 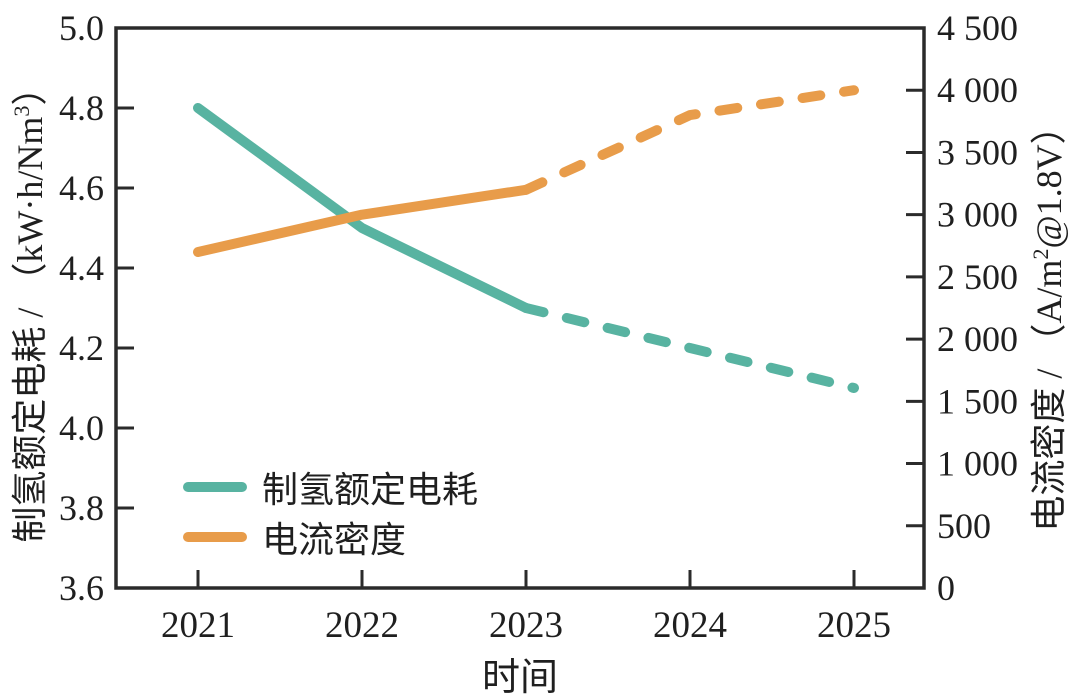 I want to click on right-axis-tick-label: 4 000, so click(x=977, y=90).